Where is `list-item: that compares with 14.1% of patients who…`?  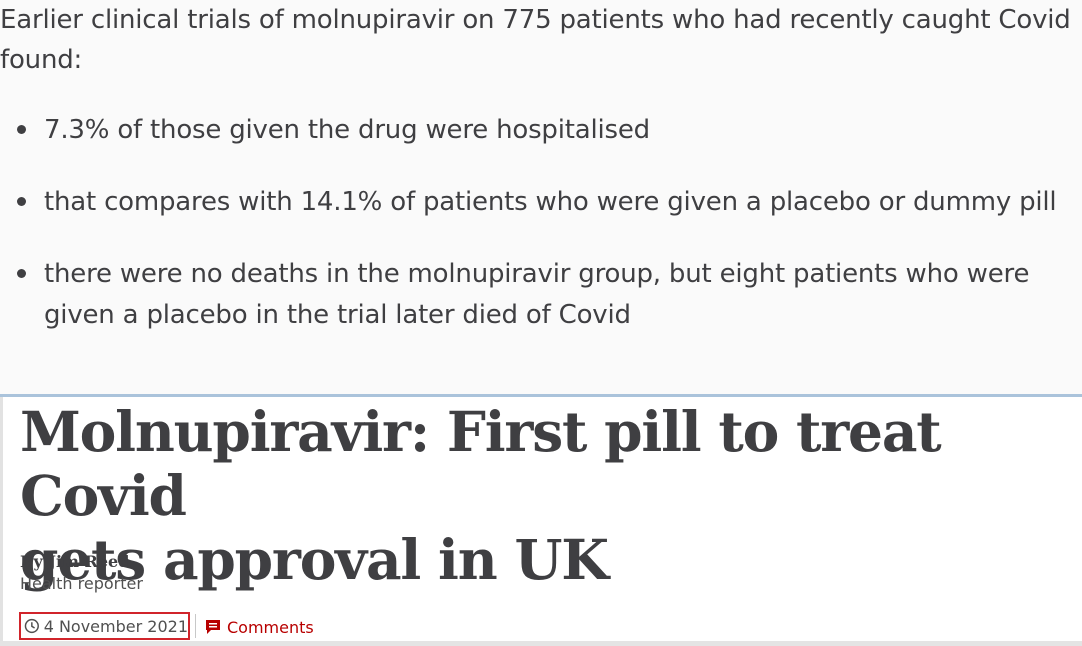
list-item: that compares with 14.1% of patients who… is located at coordinates (537, 202).